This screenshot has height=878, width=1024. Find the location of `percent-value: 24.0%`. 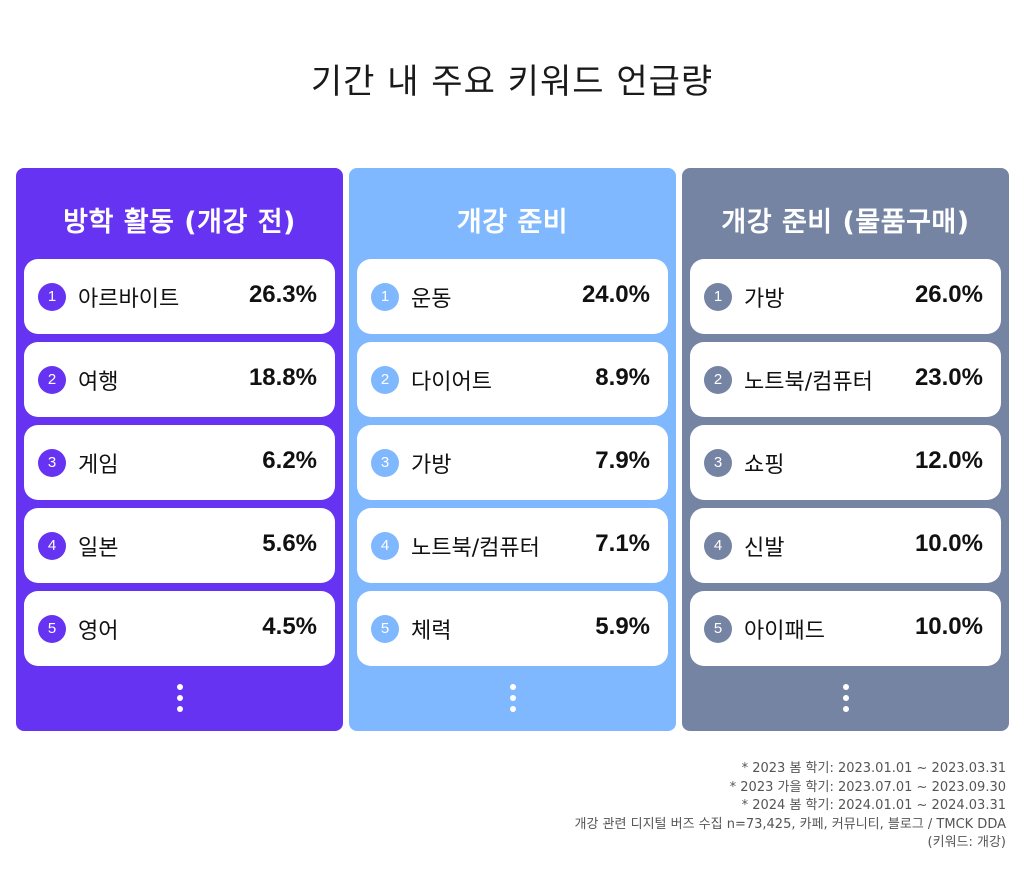

percent-value: 24.0% is located at coordinates (615, 294).